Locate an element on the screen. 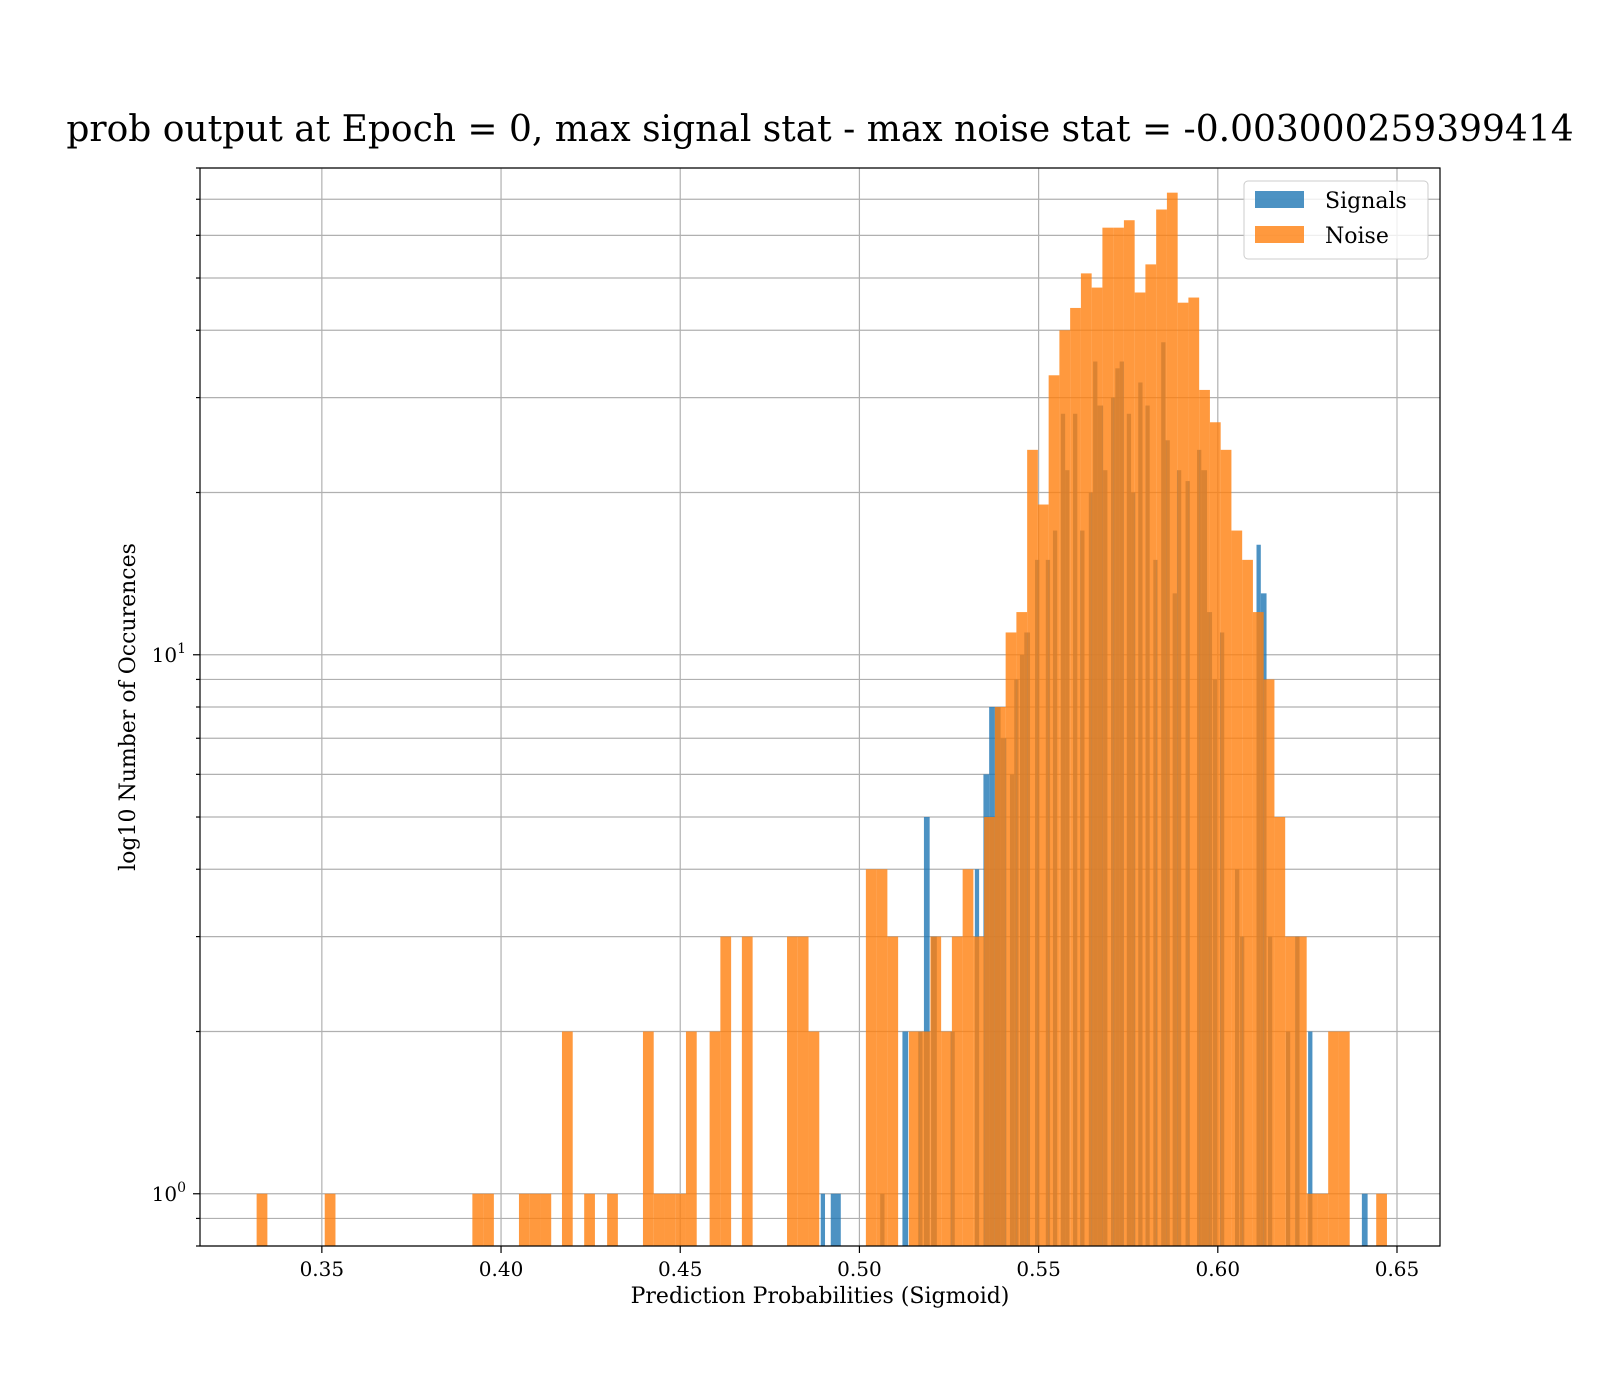 The image size is (1600, 1400). x-tick-label: 0.50 is located at coordinates (859, 1269).